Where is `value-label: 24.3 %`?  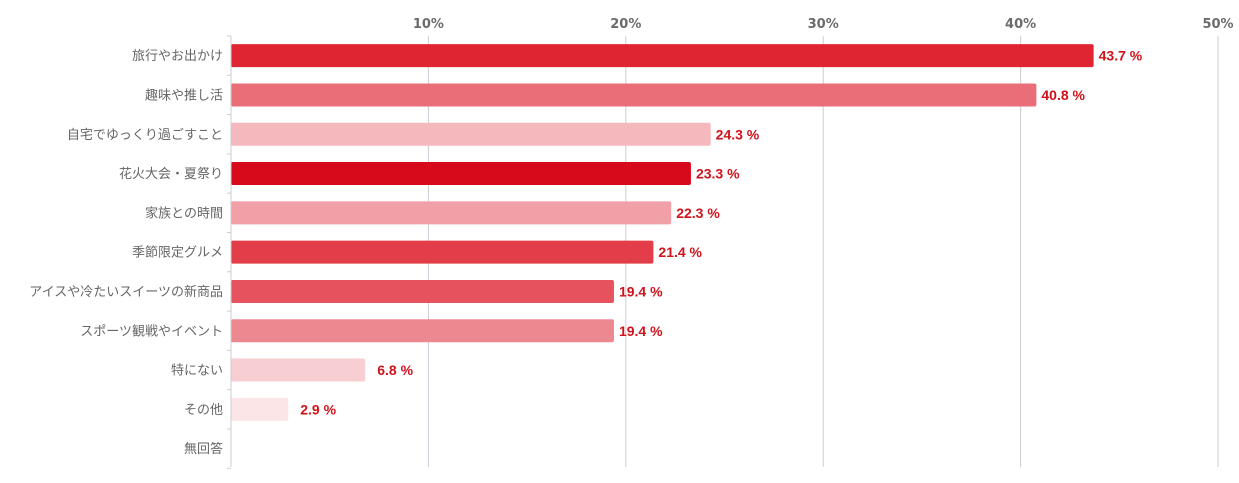
value-label: 24.3 % is located at coordinates (738, 134).